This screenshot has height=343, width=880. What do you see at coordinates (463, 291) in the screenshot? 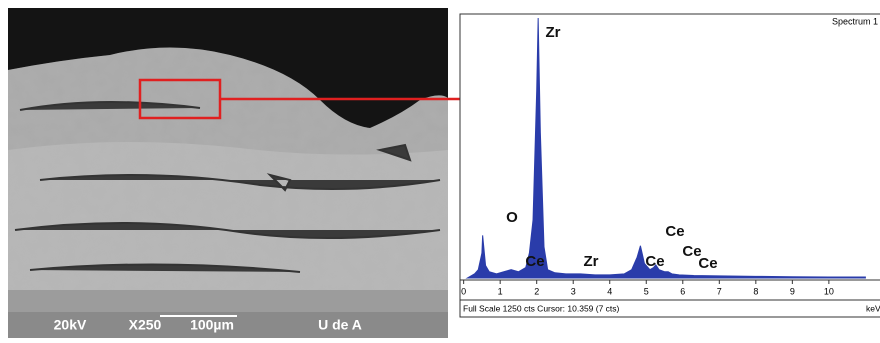
I see `x-tick-label: 0` at bounding box center [463, 291].